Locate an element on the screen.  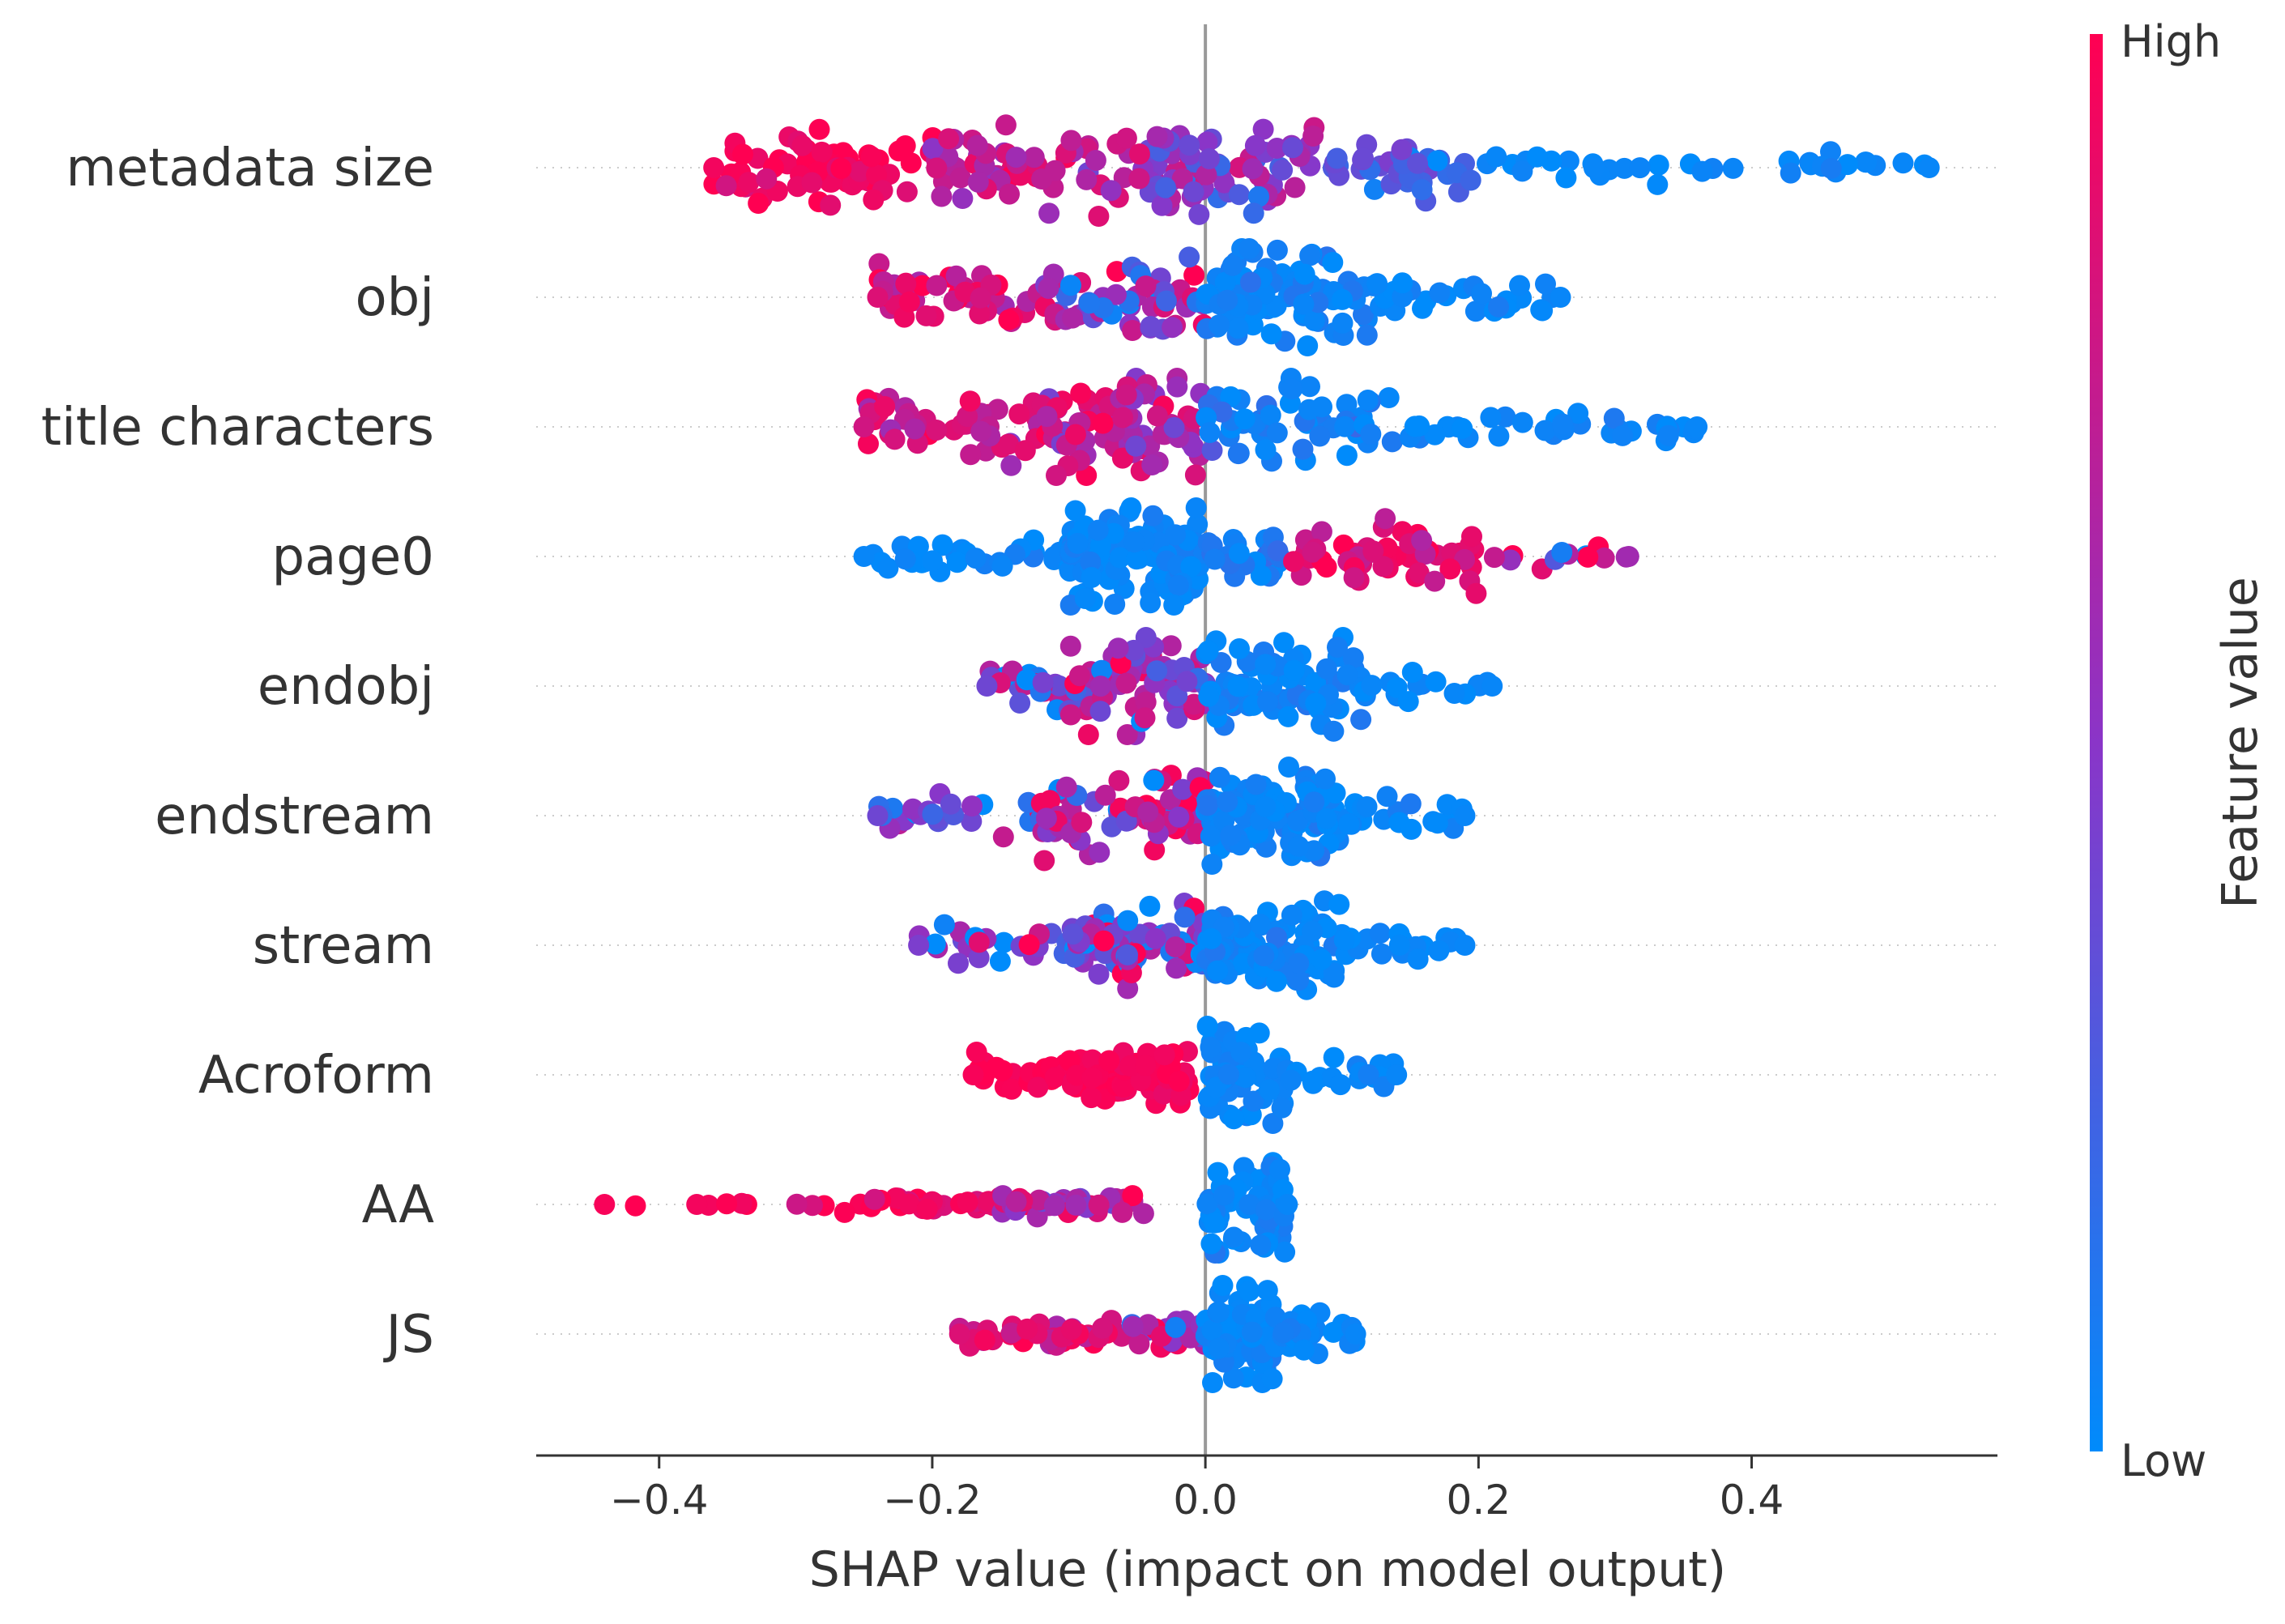
x-tick-label: 0.2 is located at coordinates (1479, 1500).